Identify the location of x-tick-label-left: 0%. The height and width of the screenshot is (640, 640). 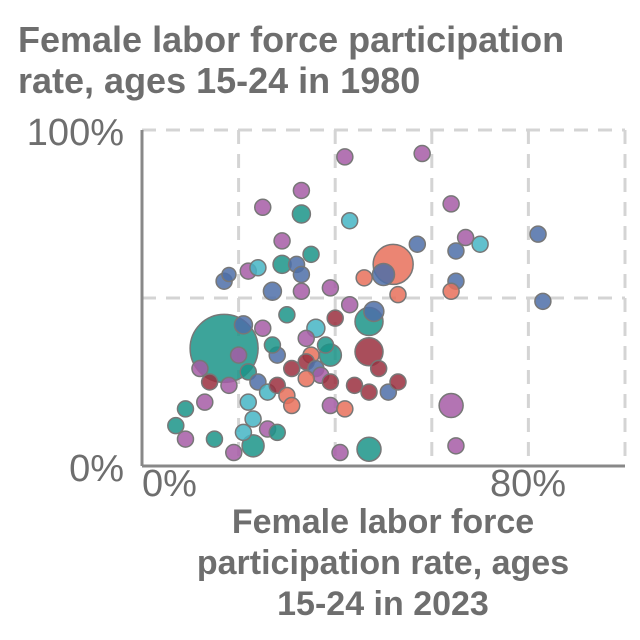
(169, 484).